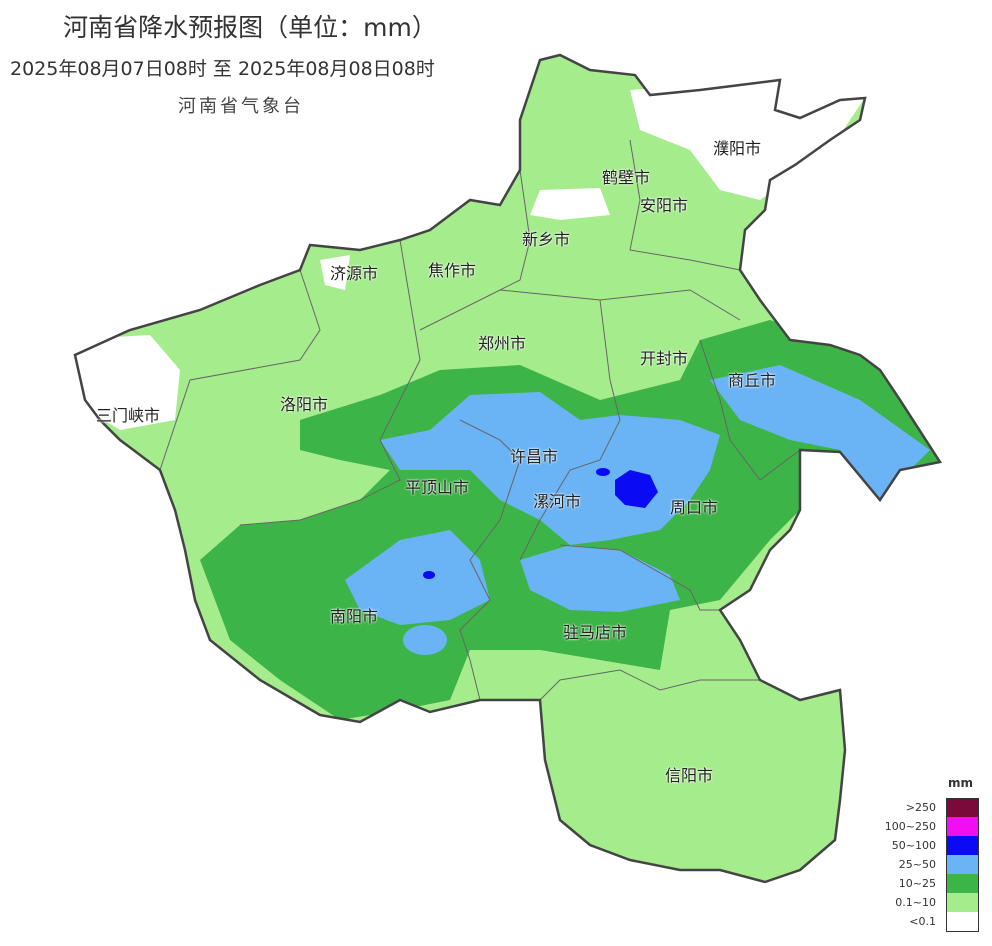 This screenshot has height=946, width=992. What do you see at coordinates (920, 807) in the screenshot?
I see `legend-label: >250` at bounding box center [920, 807].